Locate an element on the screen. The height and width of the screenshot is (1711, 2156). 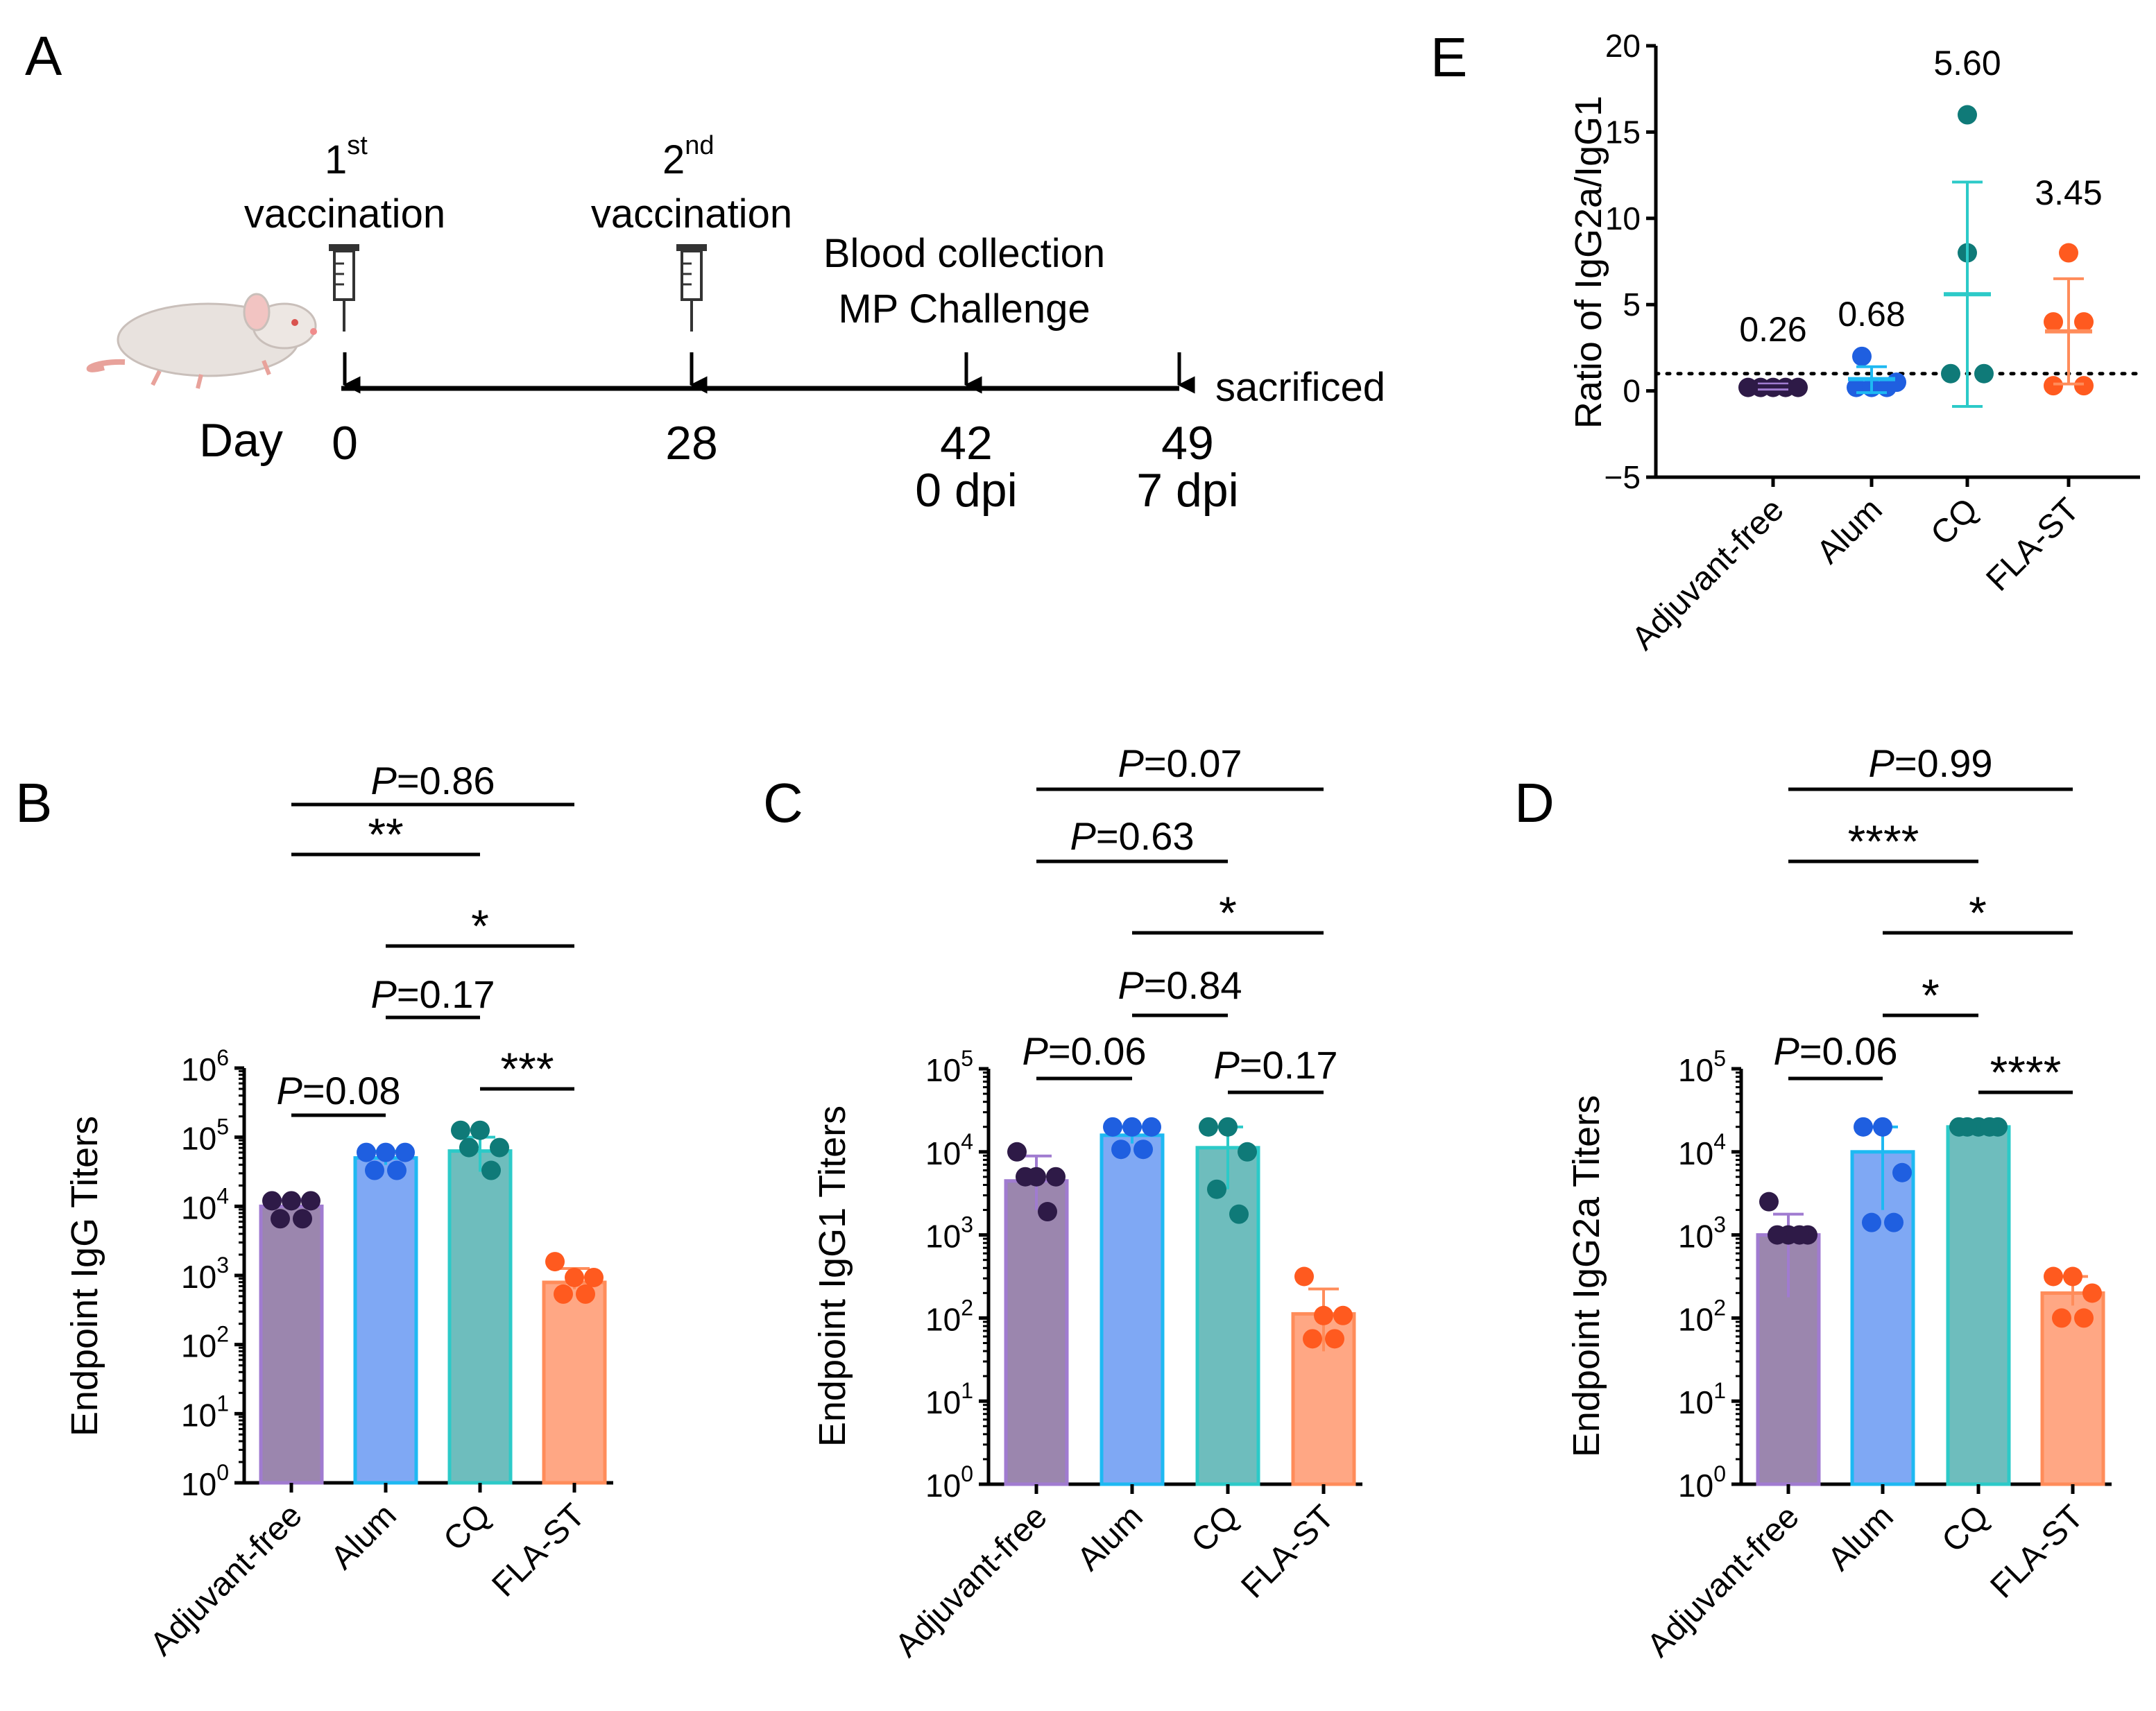
p-value: =0.17 is located at coordinates (1289, 1065).